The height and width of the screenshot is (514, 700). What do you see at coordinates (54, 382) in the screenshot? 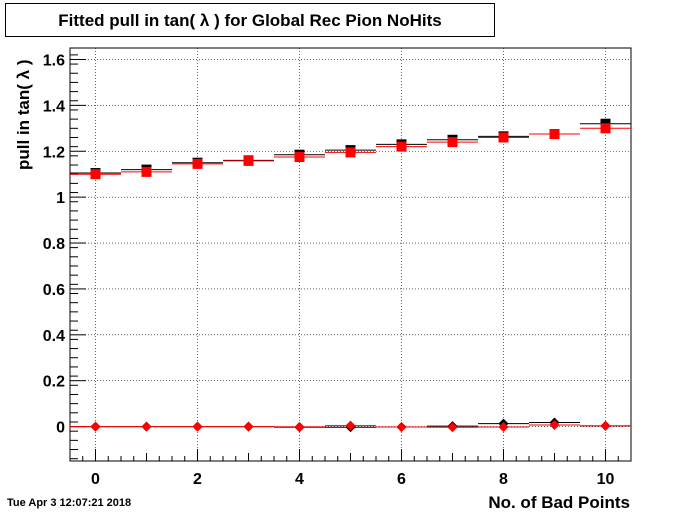
I see `y-tick-label: 0.2` at bounding box center [54, 382].